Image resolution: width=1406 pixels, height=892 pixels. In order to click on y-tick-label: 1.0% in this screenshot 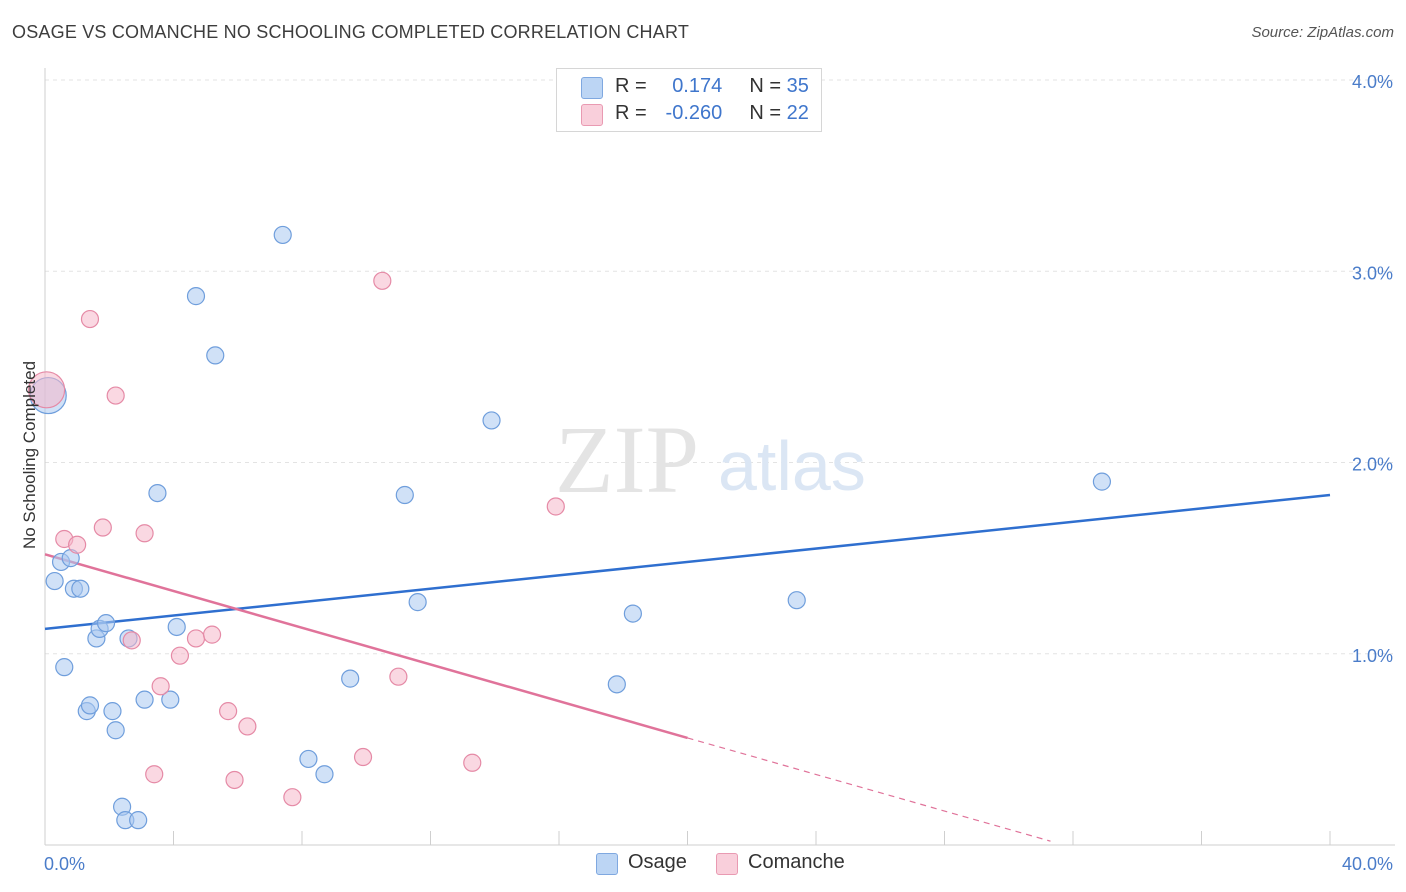, I will do `click(1372, 656)`.